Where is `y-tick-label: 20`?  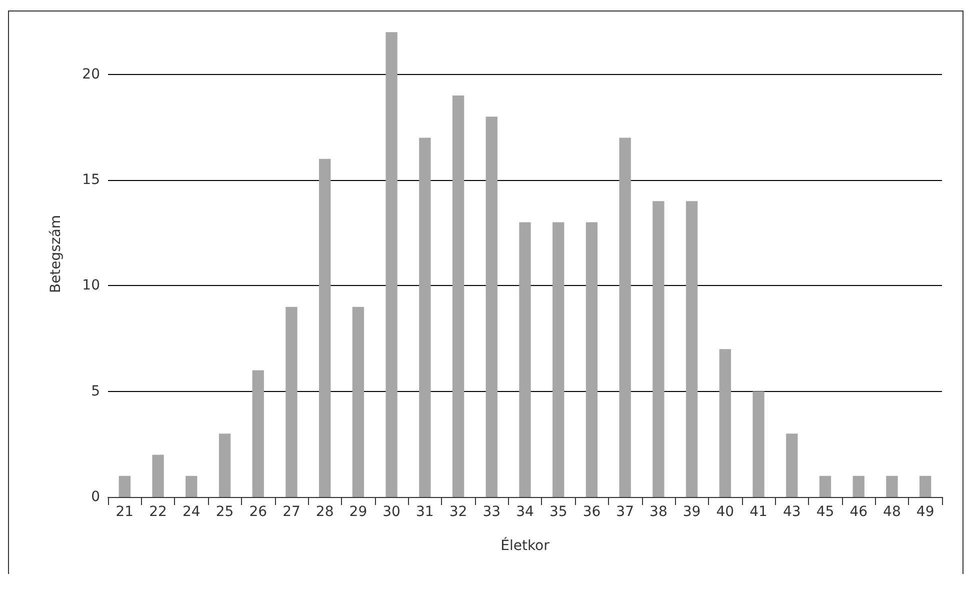 y-tick-label: 20 is located at coordinates (91, 74).